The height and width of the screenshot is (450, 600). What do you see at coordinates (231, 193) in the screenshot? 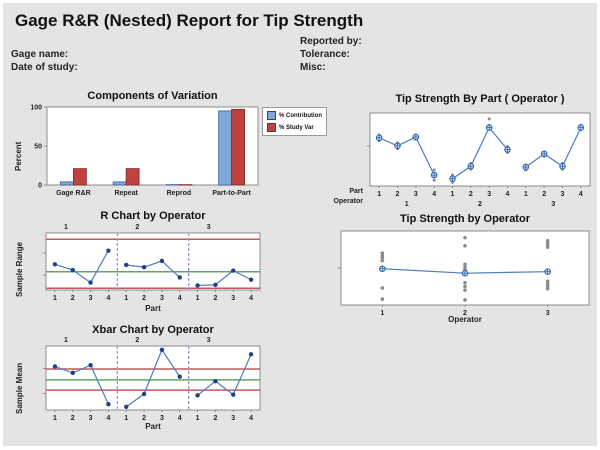
I see `svg-text: Part-to-Part` at bounding box center [231, 193].